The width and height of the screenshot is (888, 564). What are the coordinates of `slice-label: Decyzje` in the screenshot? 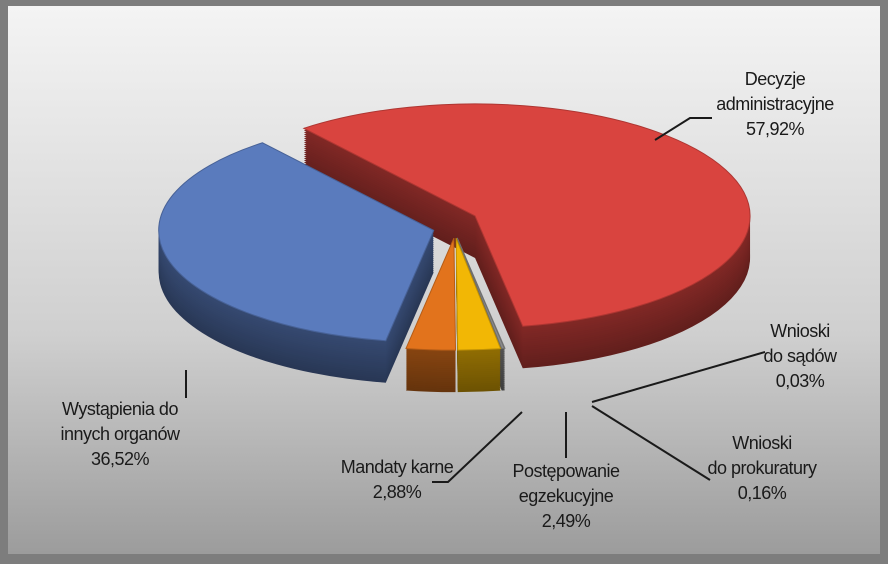 It's located at (775, 79).